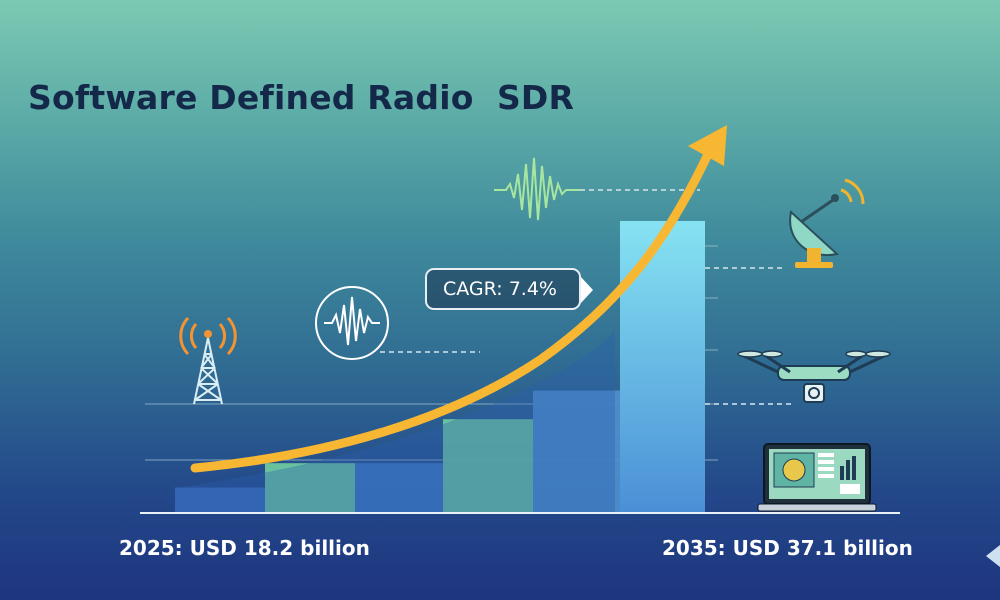 This screenshot has width=1000, height=600. I want to click on trend-area, so click(395, 421).